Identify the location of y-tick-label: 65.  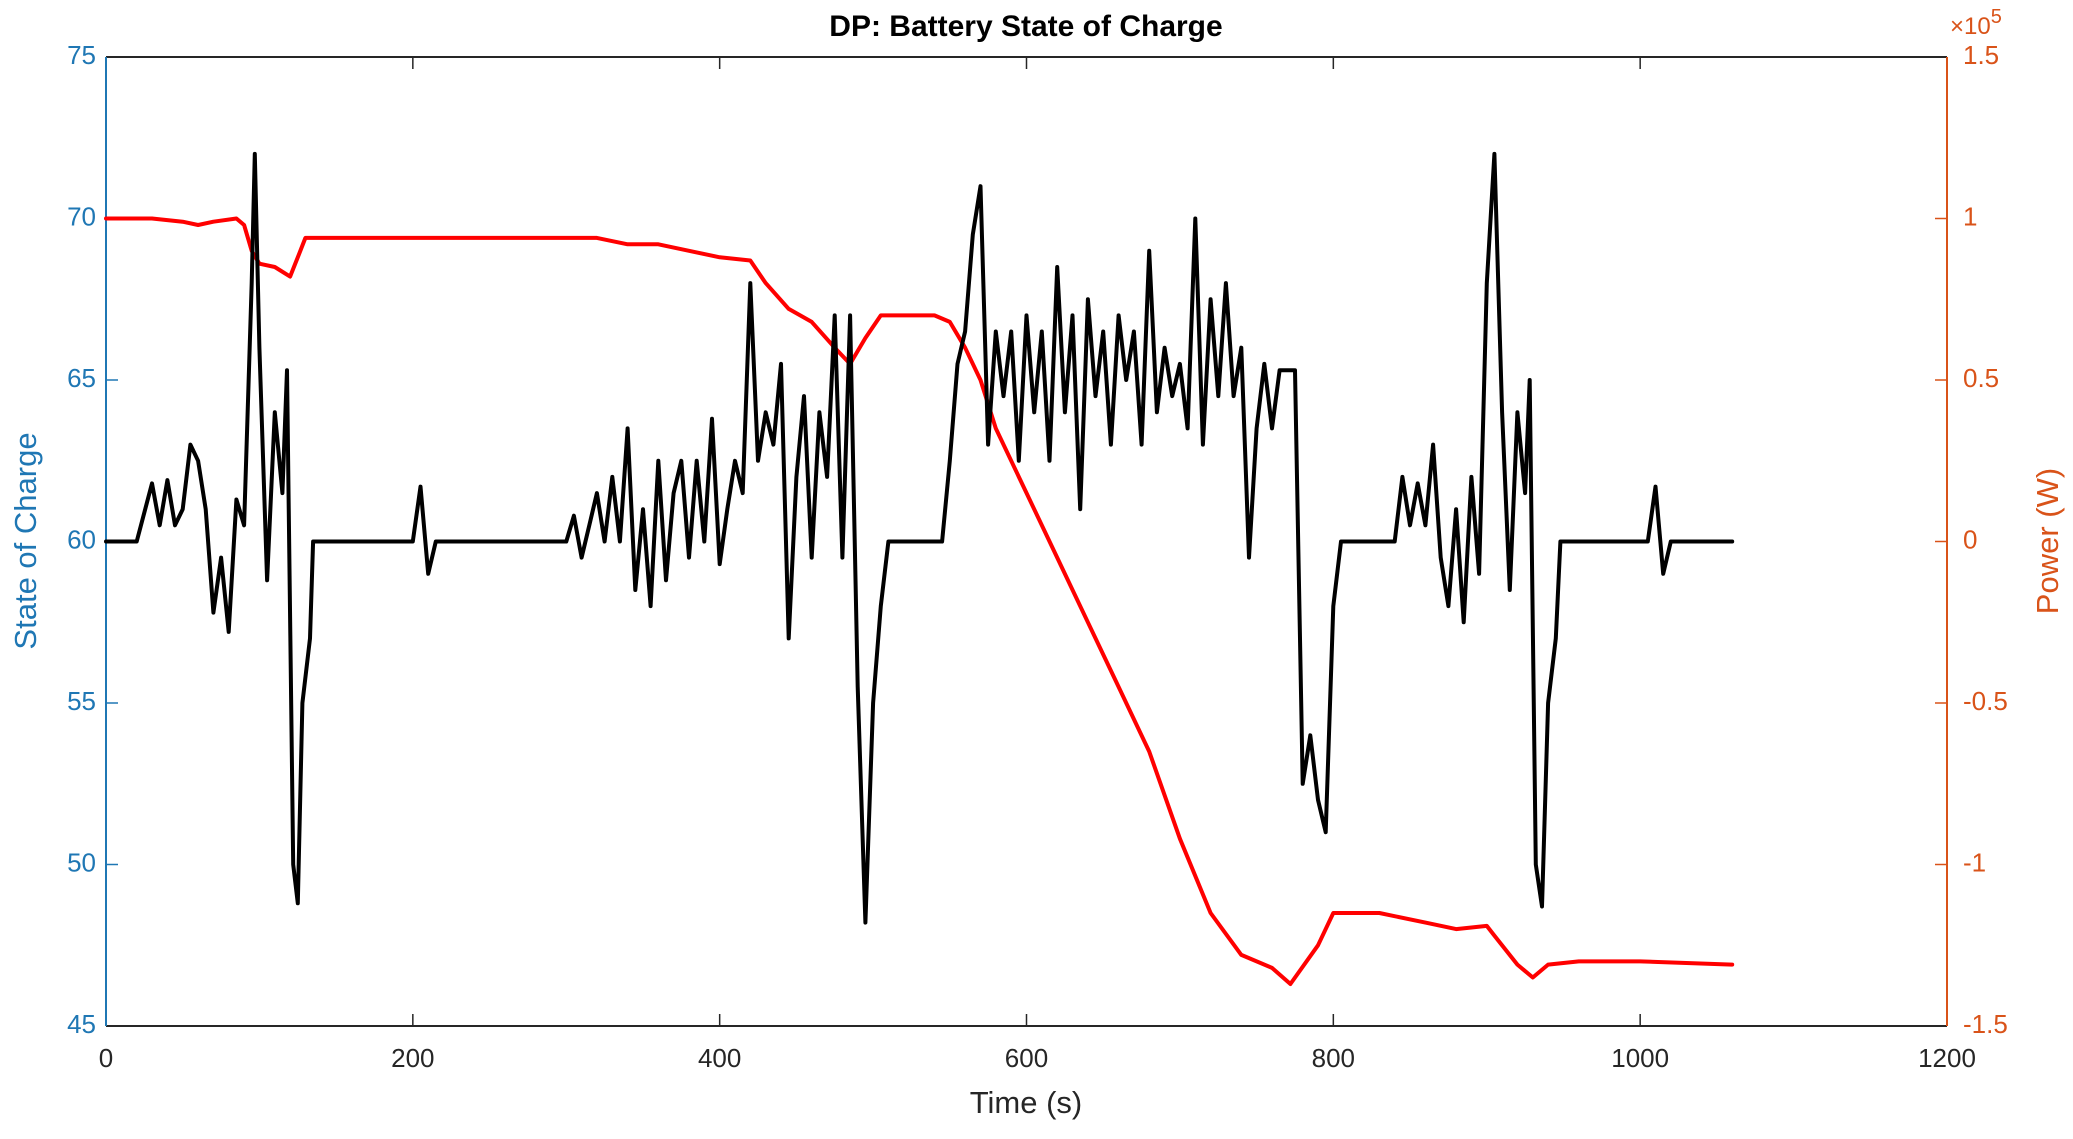
(81, 378).